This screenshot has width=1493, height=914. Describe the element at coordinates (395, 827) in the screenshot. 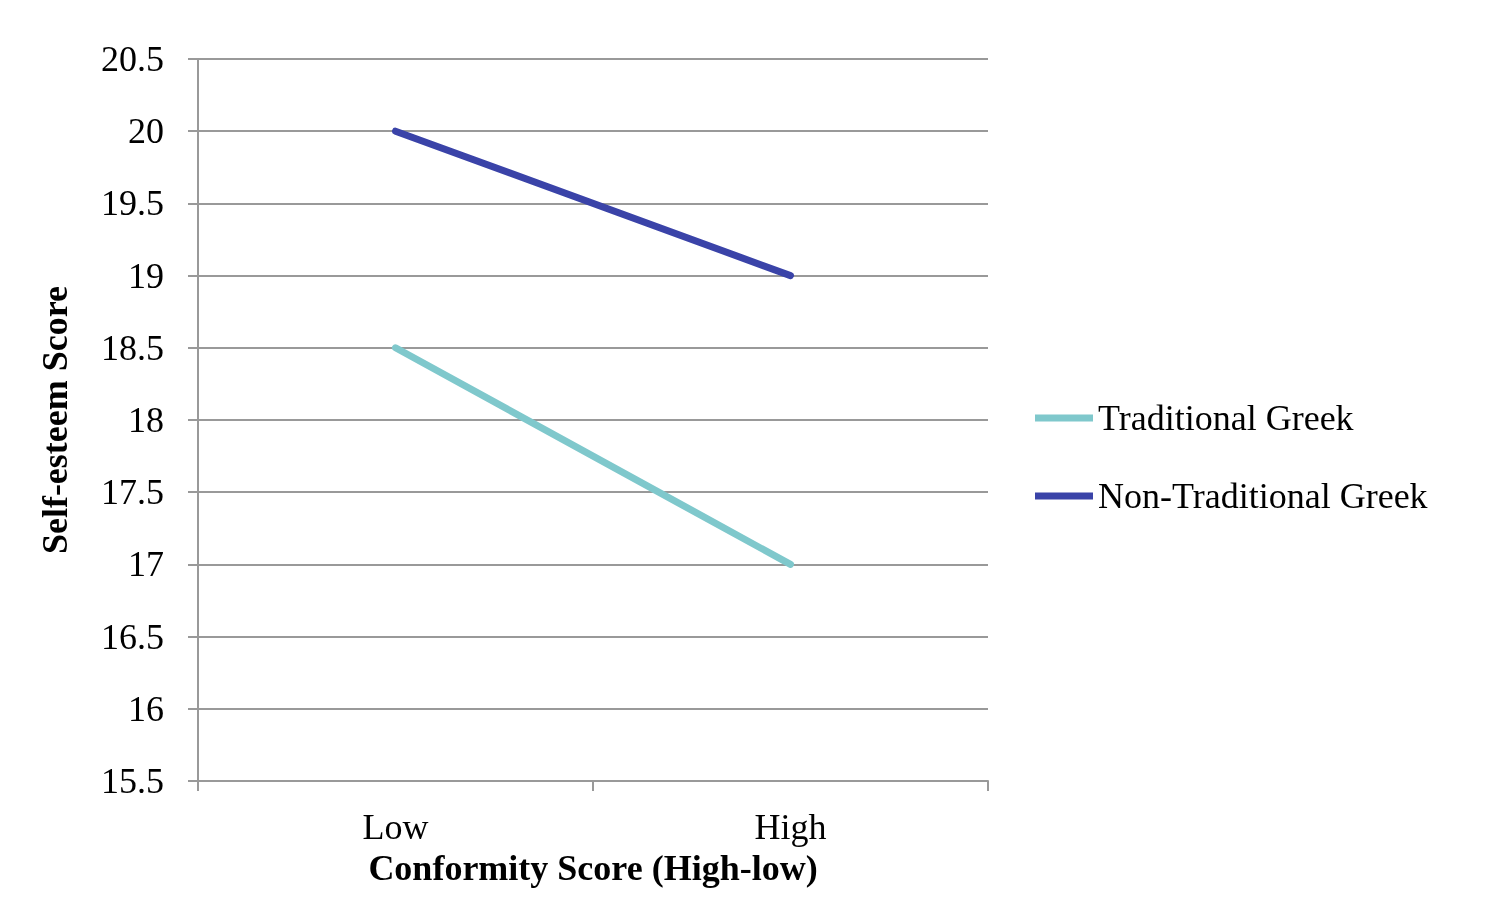

I see `x-tick-label: Low` at that location.